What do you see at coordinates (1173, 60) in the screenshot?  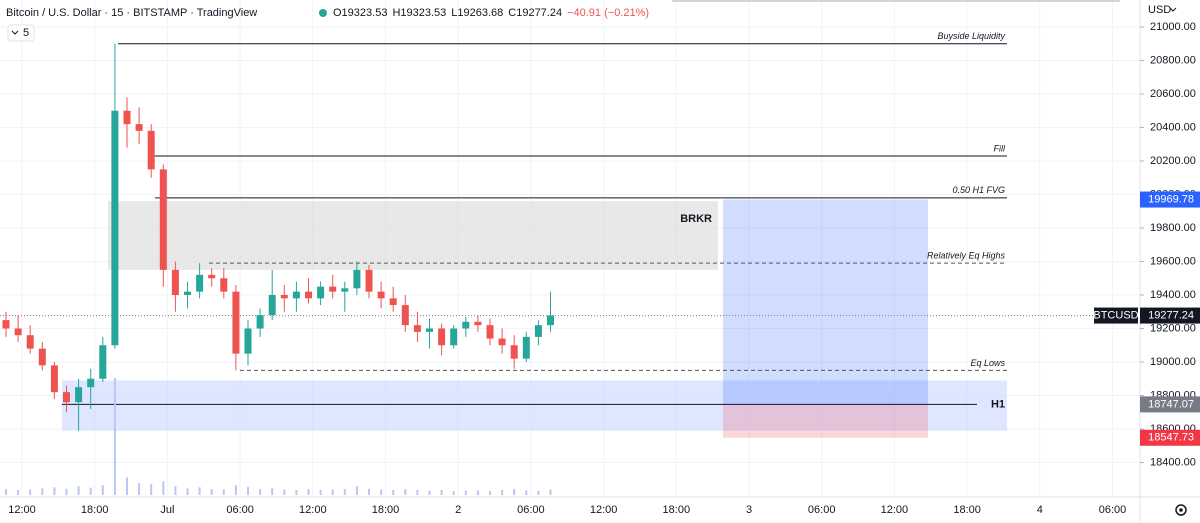 I see `y-tick-label: 20800.00` at bounding box center [1173, 60].